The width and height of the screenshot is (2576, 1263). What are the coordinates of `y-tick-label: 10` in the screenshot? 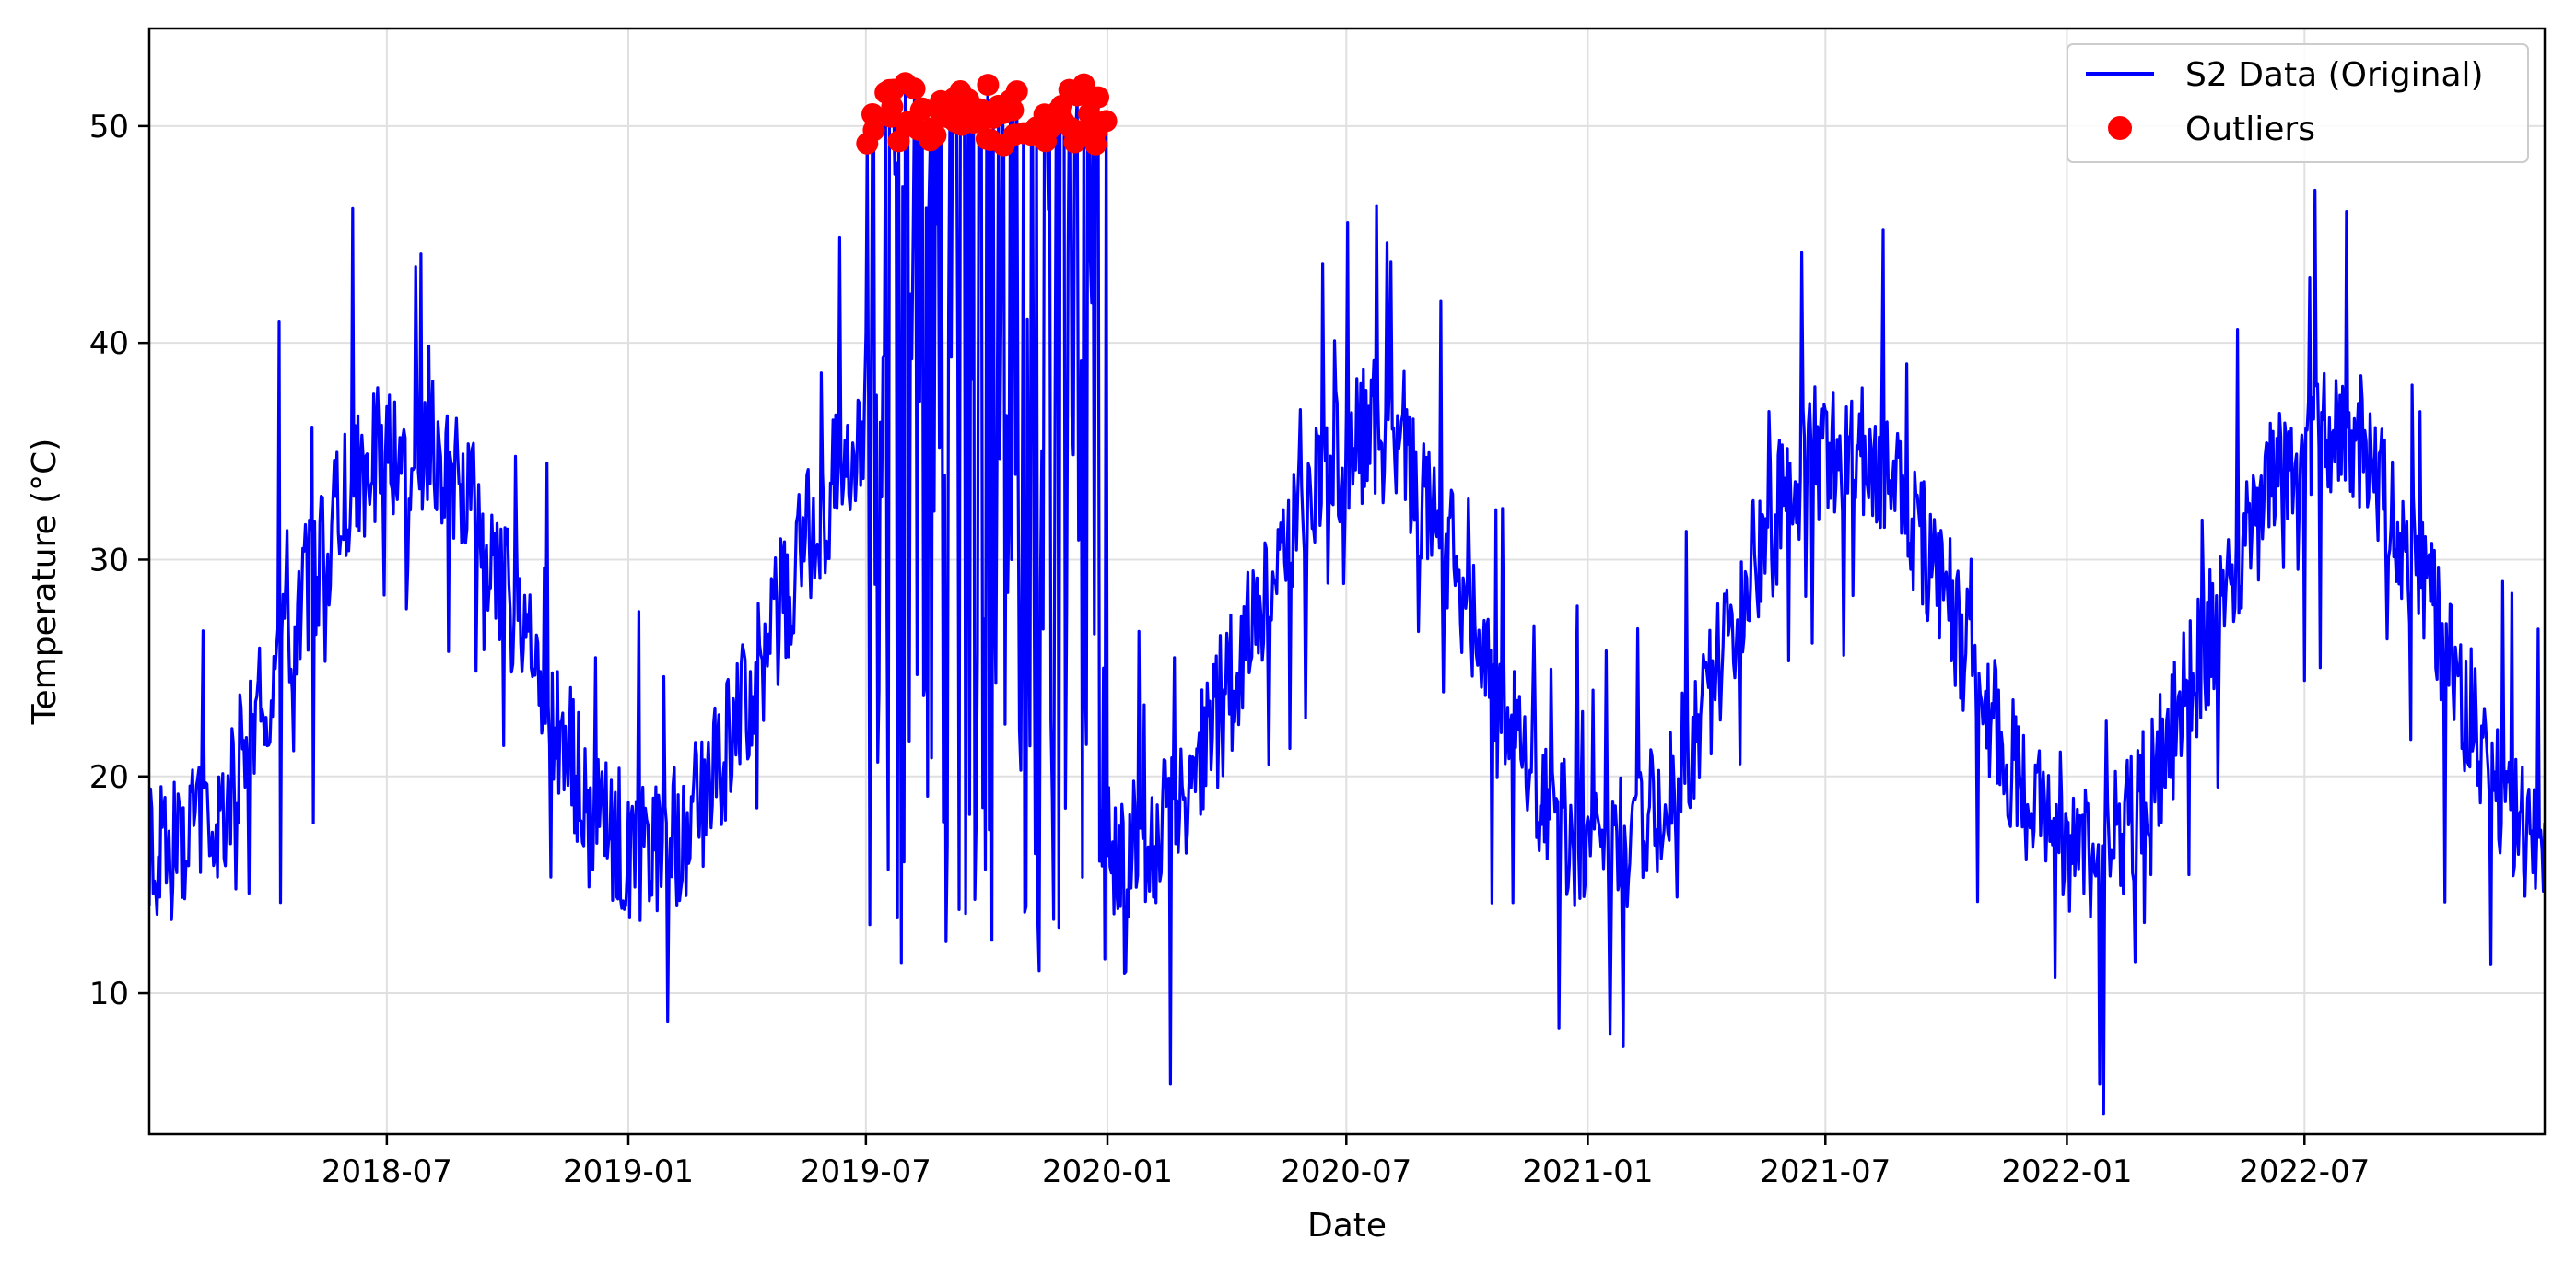 It's located at (109, 994).